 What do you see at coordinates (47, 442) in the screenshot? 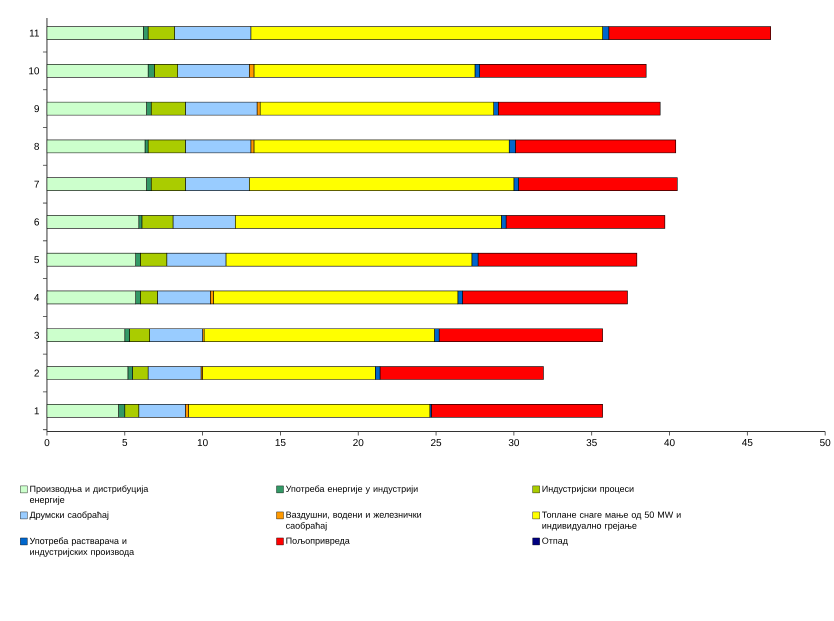
I see `x-tick-label: 0` at bounding box center [47, 442].